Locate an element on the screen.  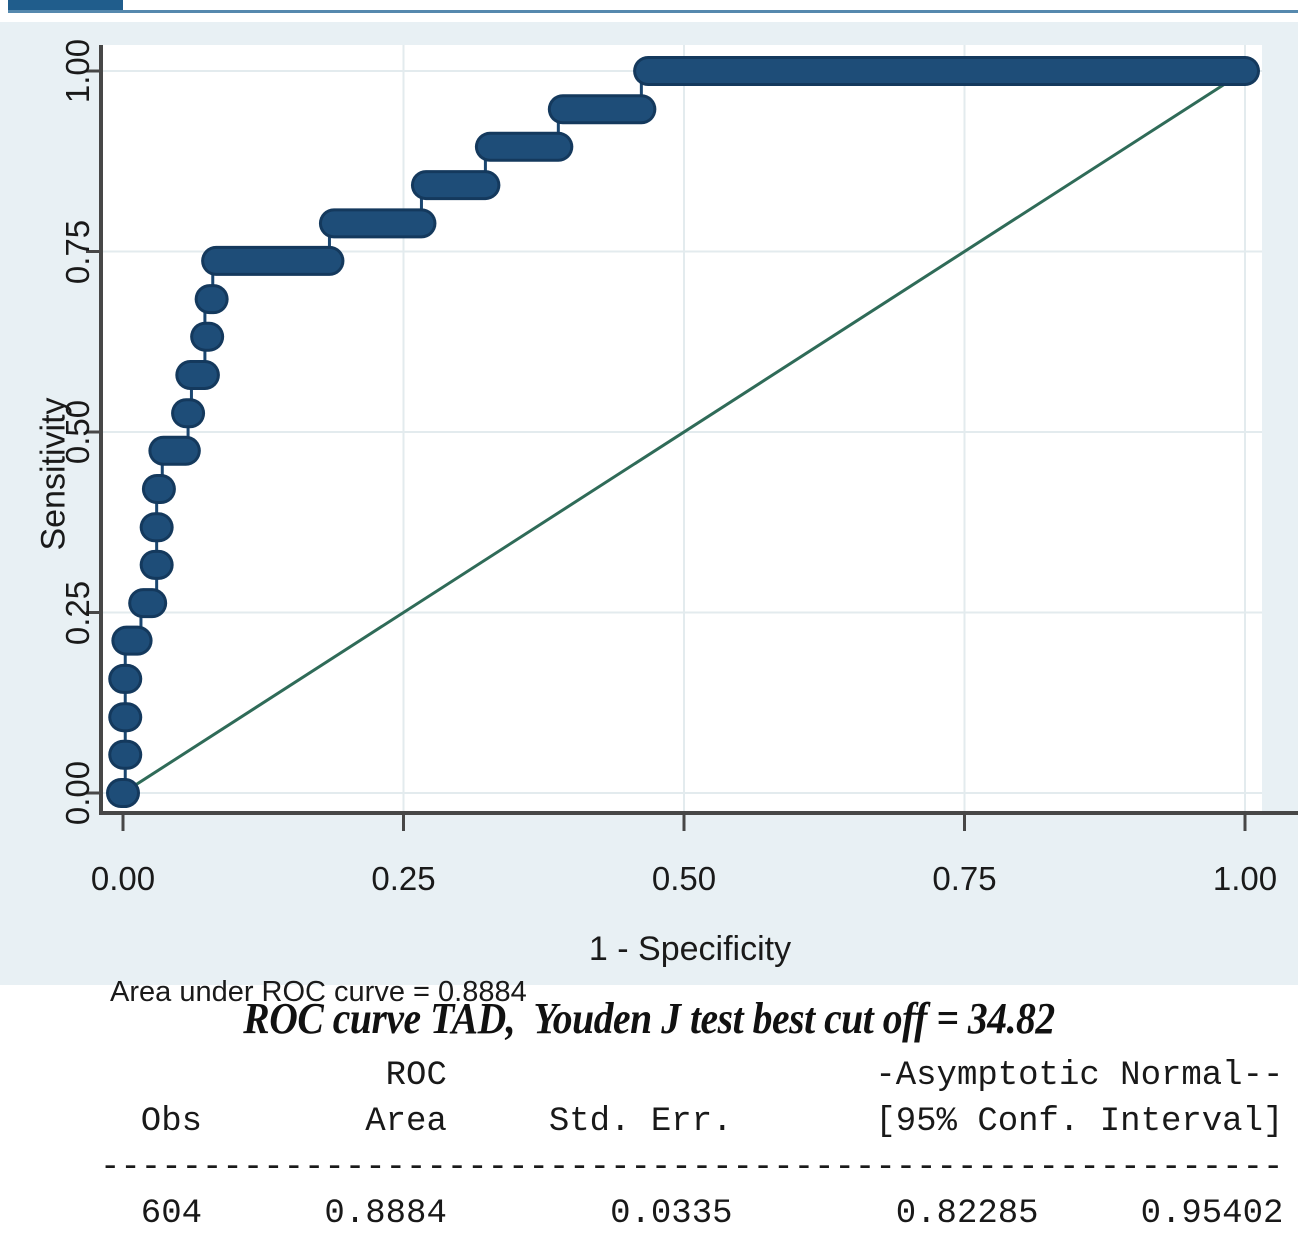
table-header-line-1: ROC -Asymptotic Normal-- is located at coordinates (692, 1076).